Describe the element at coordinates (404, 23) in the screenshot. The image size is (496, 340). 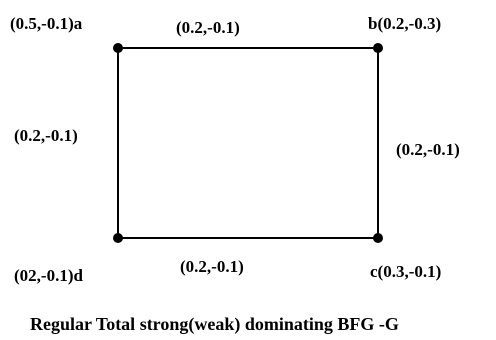
I see `vertex-b-label: b(0.2,-0.3)` at that location.